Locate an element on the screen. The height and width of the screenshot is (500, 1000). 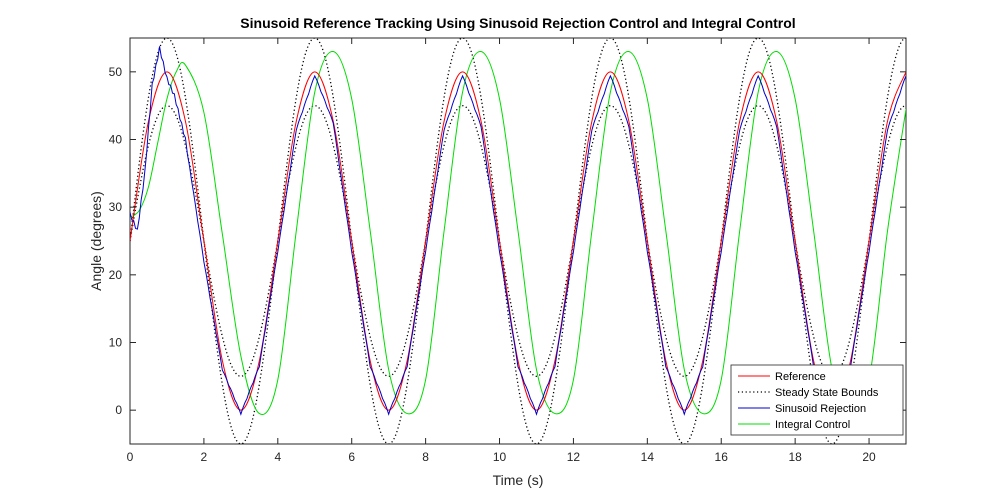
x-tick-label: 16 is located at coordinates (722, 457).